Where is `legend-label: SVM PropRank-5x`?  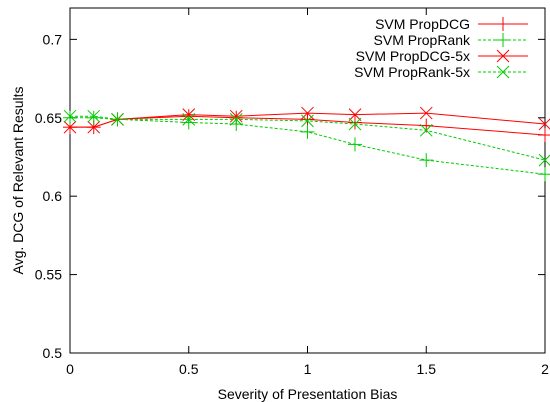 legend-label: SVM PropRank-5x is located at coordinates (412, 72).